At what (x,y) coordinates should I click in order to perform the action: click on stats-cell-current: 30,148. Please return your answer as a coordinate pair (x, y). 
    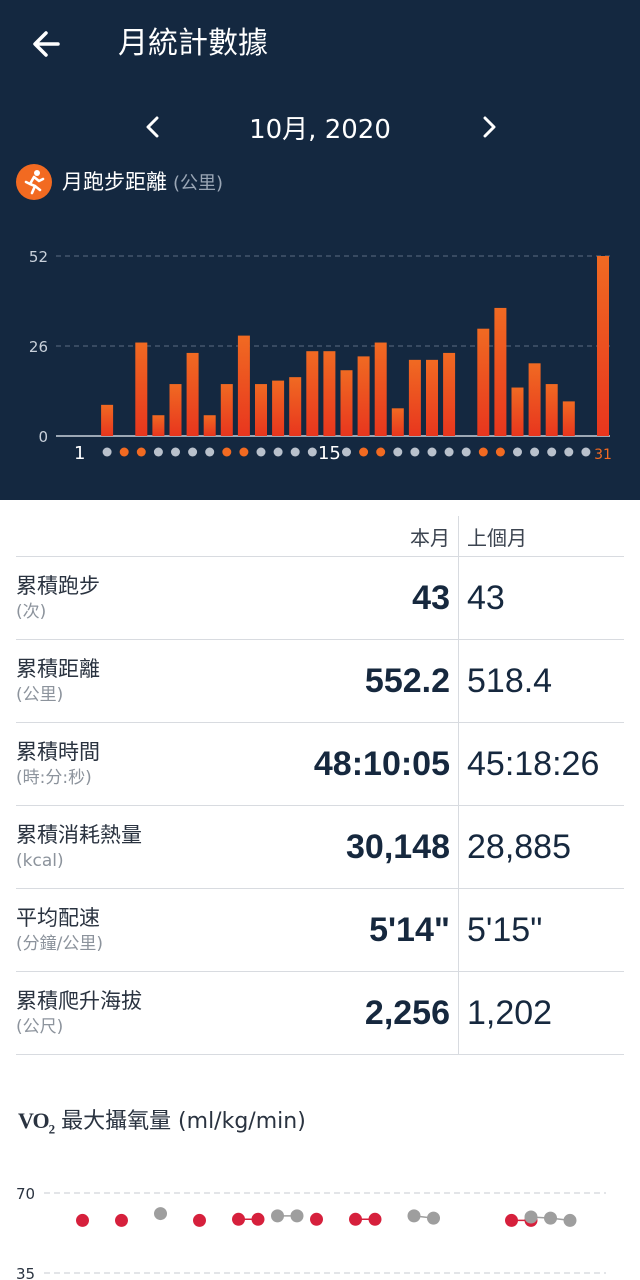
    Looking at the image, I should click on (362, 847).